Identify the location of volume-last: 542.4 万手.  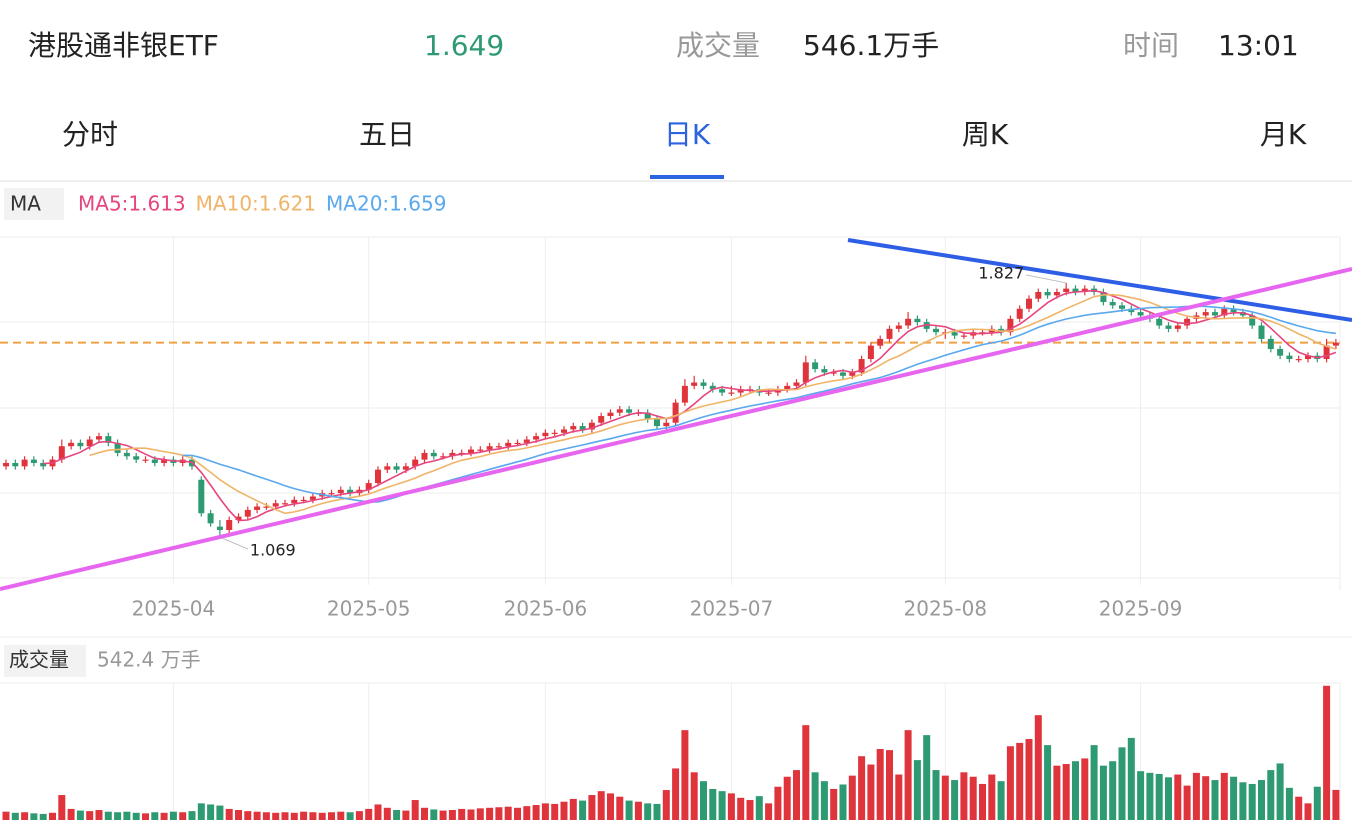
(149, 660).